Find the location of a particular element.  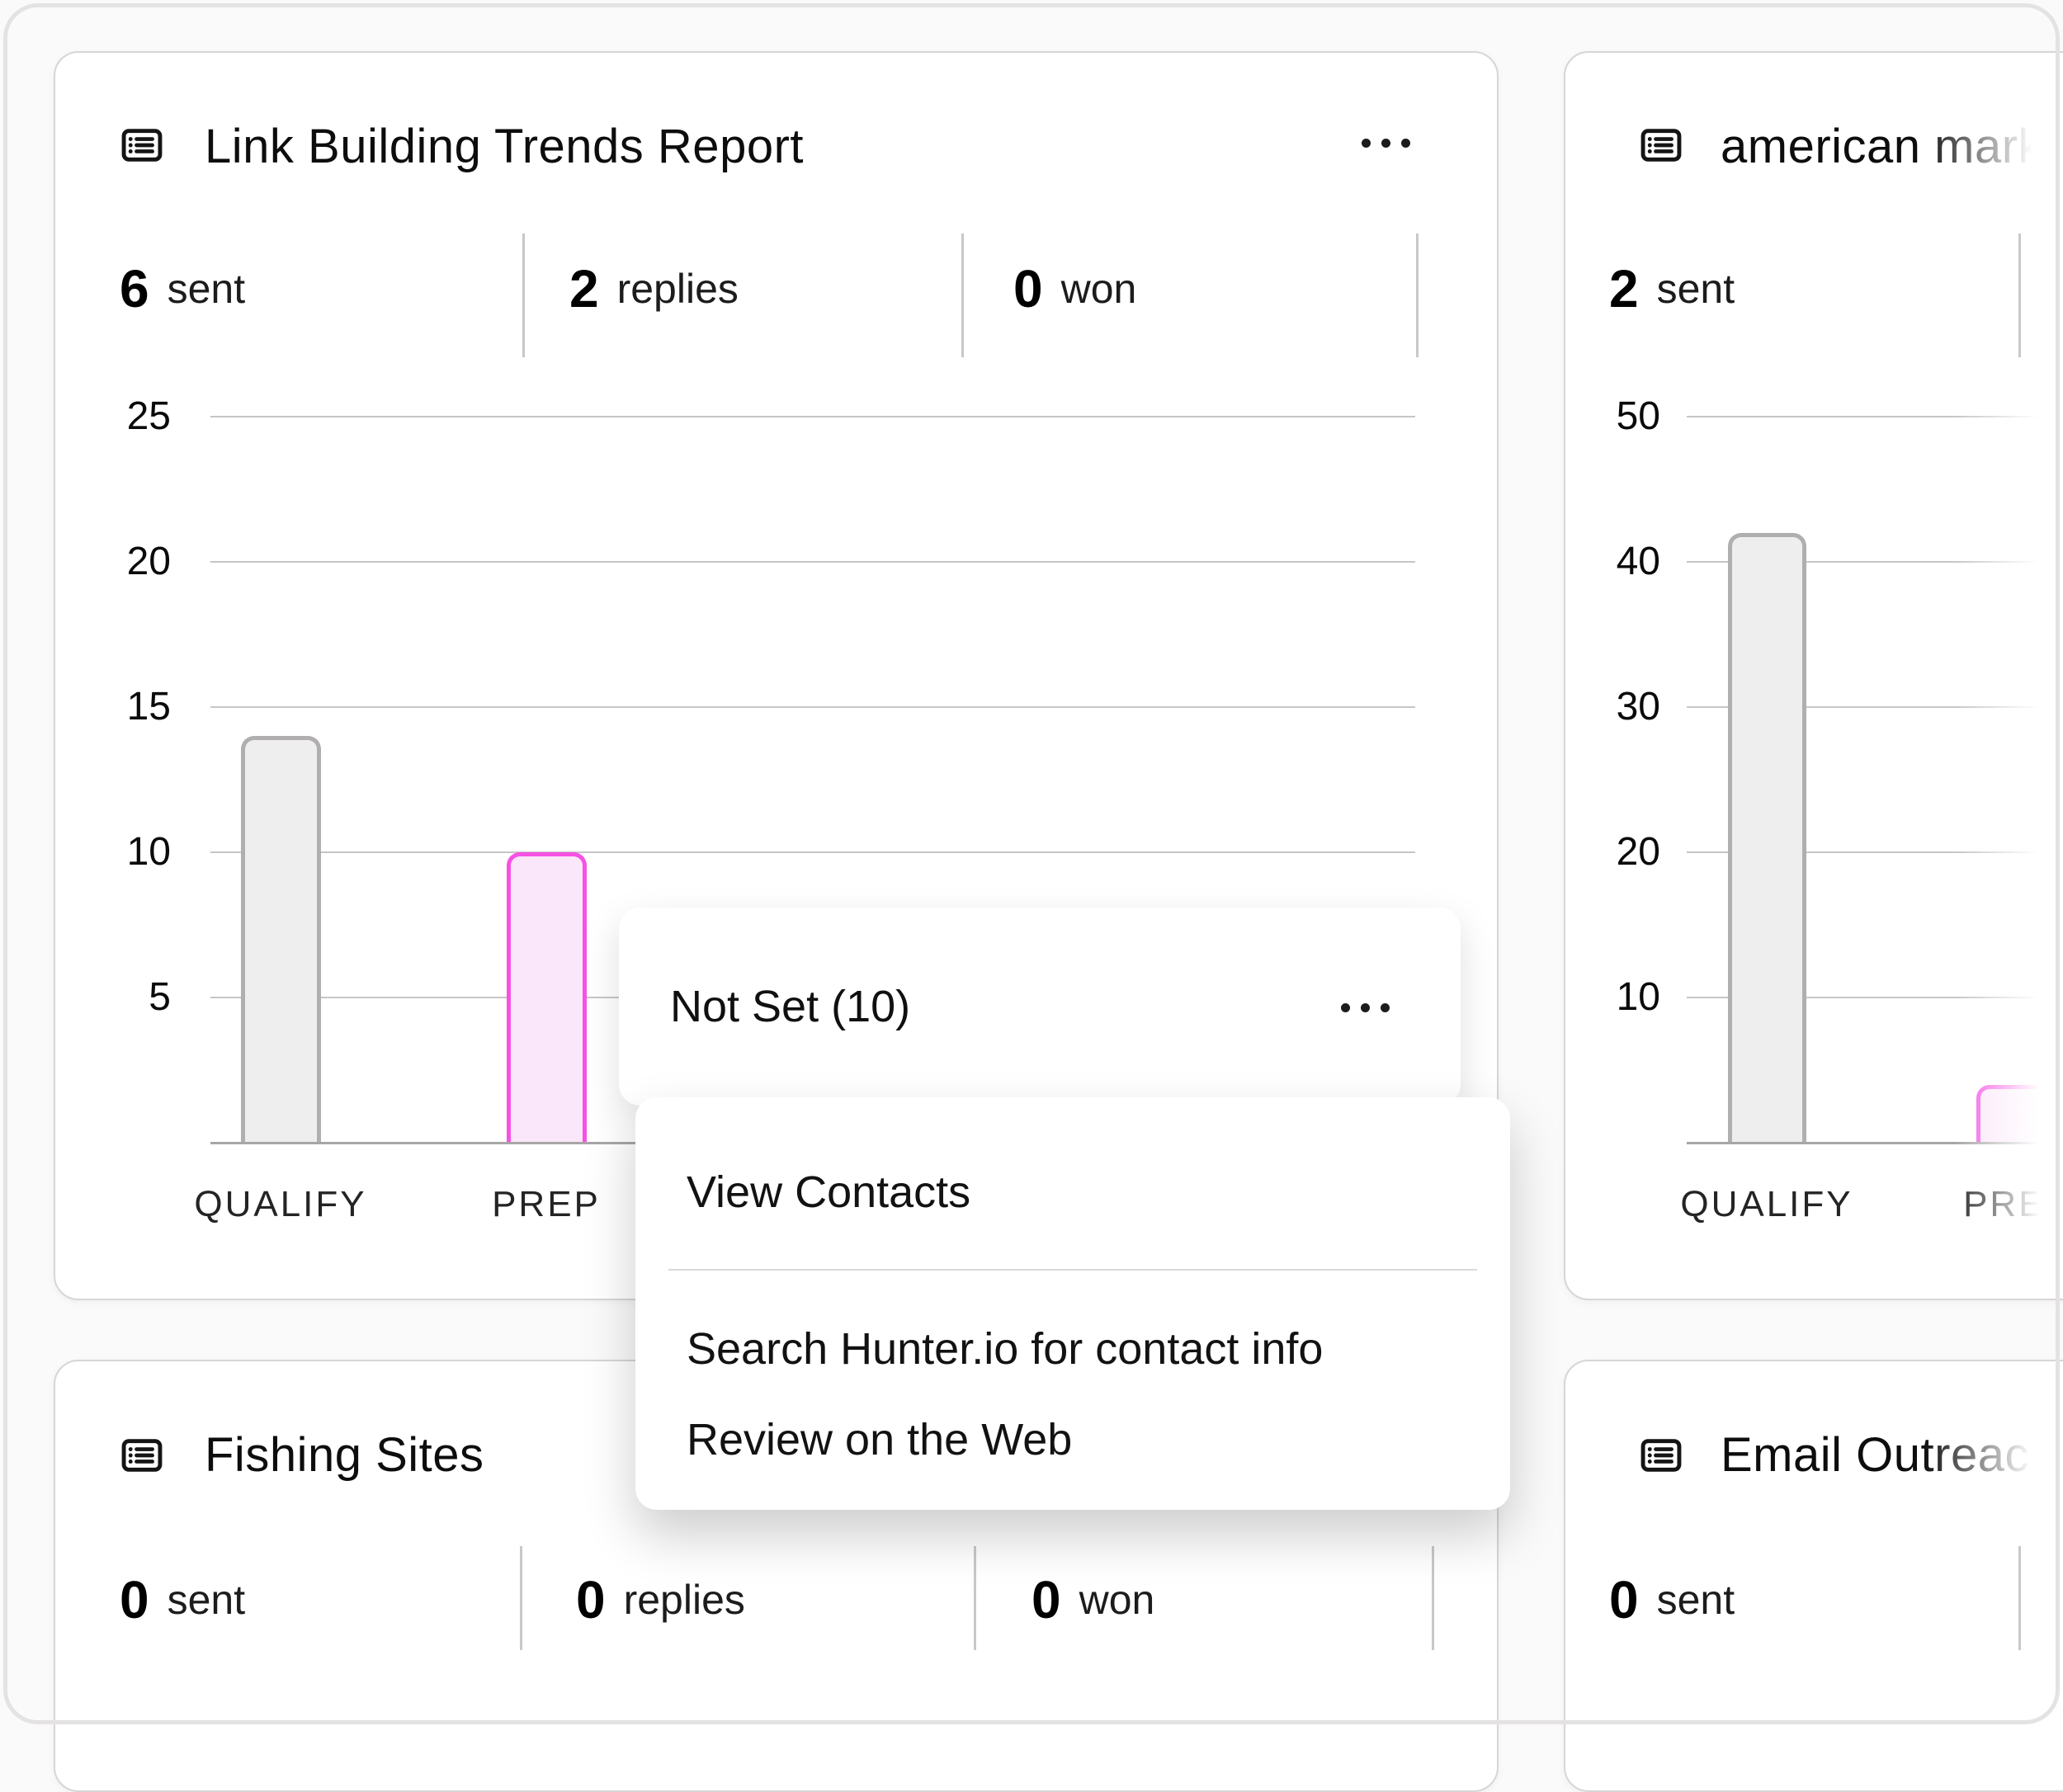

chart-popover: Not Set (10) is located at coordinates (1040, 1007).